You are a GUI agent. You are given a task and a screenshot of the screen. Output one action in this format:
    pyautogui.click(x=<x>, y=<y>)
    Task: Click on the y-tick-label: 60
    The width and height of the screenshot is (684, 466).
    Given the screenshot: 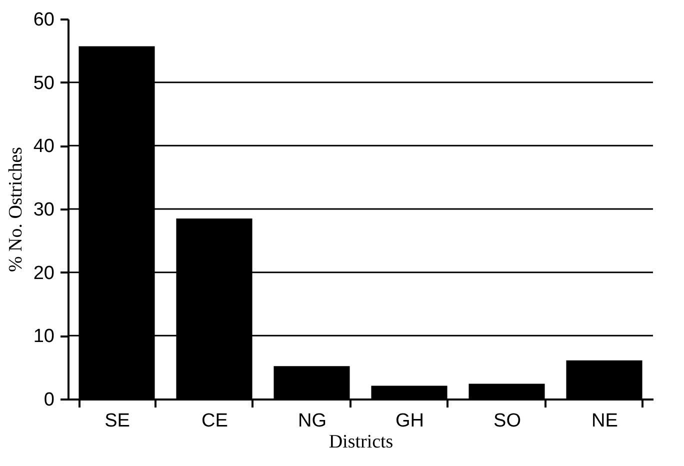 What is the action you would take?
    pyautogui.click(x=43, y=20)
    